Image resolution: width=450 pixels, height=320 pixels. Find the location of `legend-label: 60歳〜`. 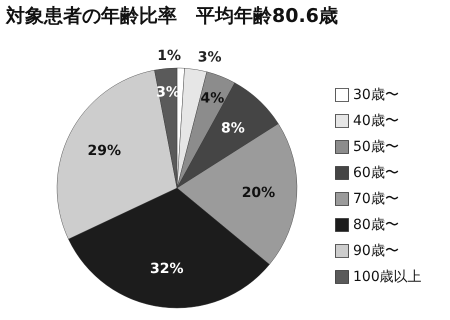

legend-label: 60歳〜 is located at coordinates (376, 173).